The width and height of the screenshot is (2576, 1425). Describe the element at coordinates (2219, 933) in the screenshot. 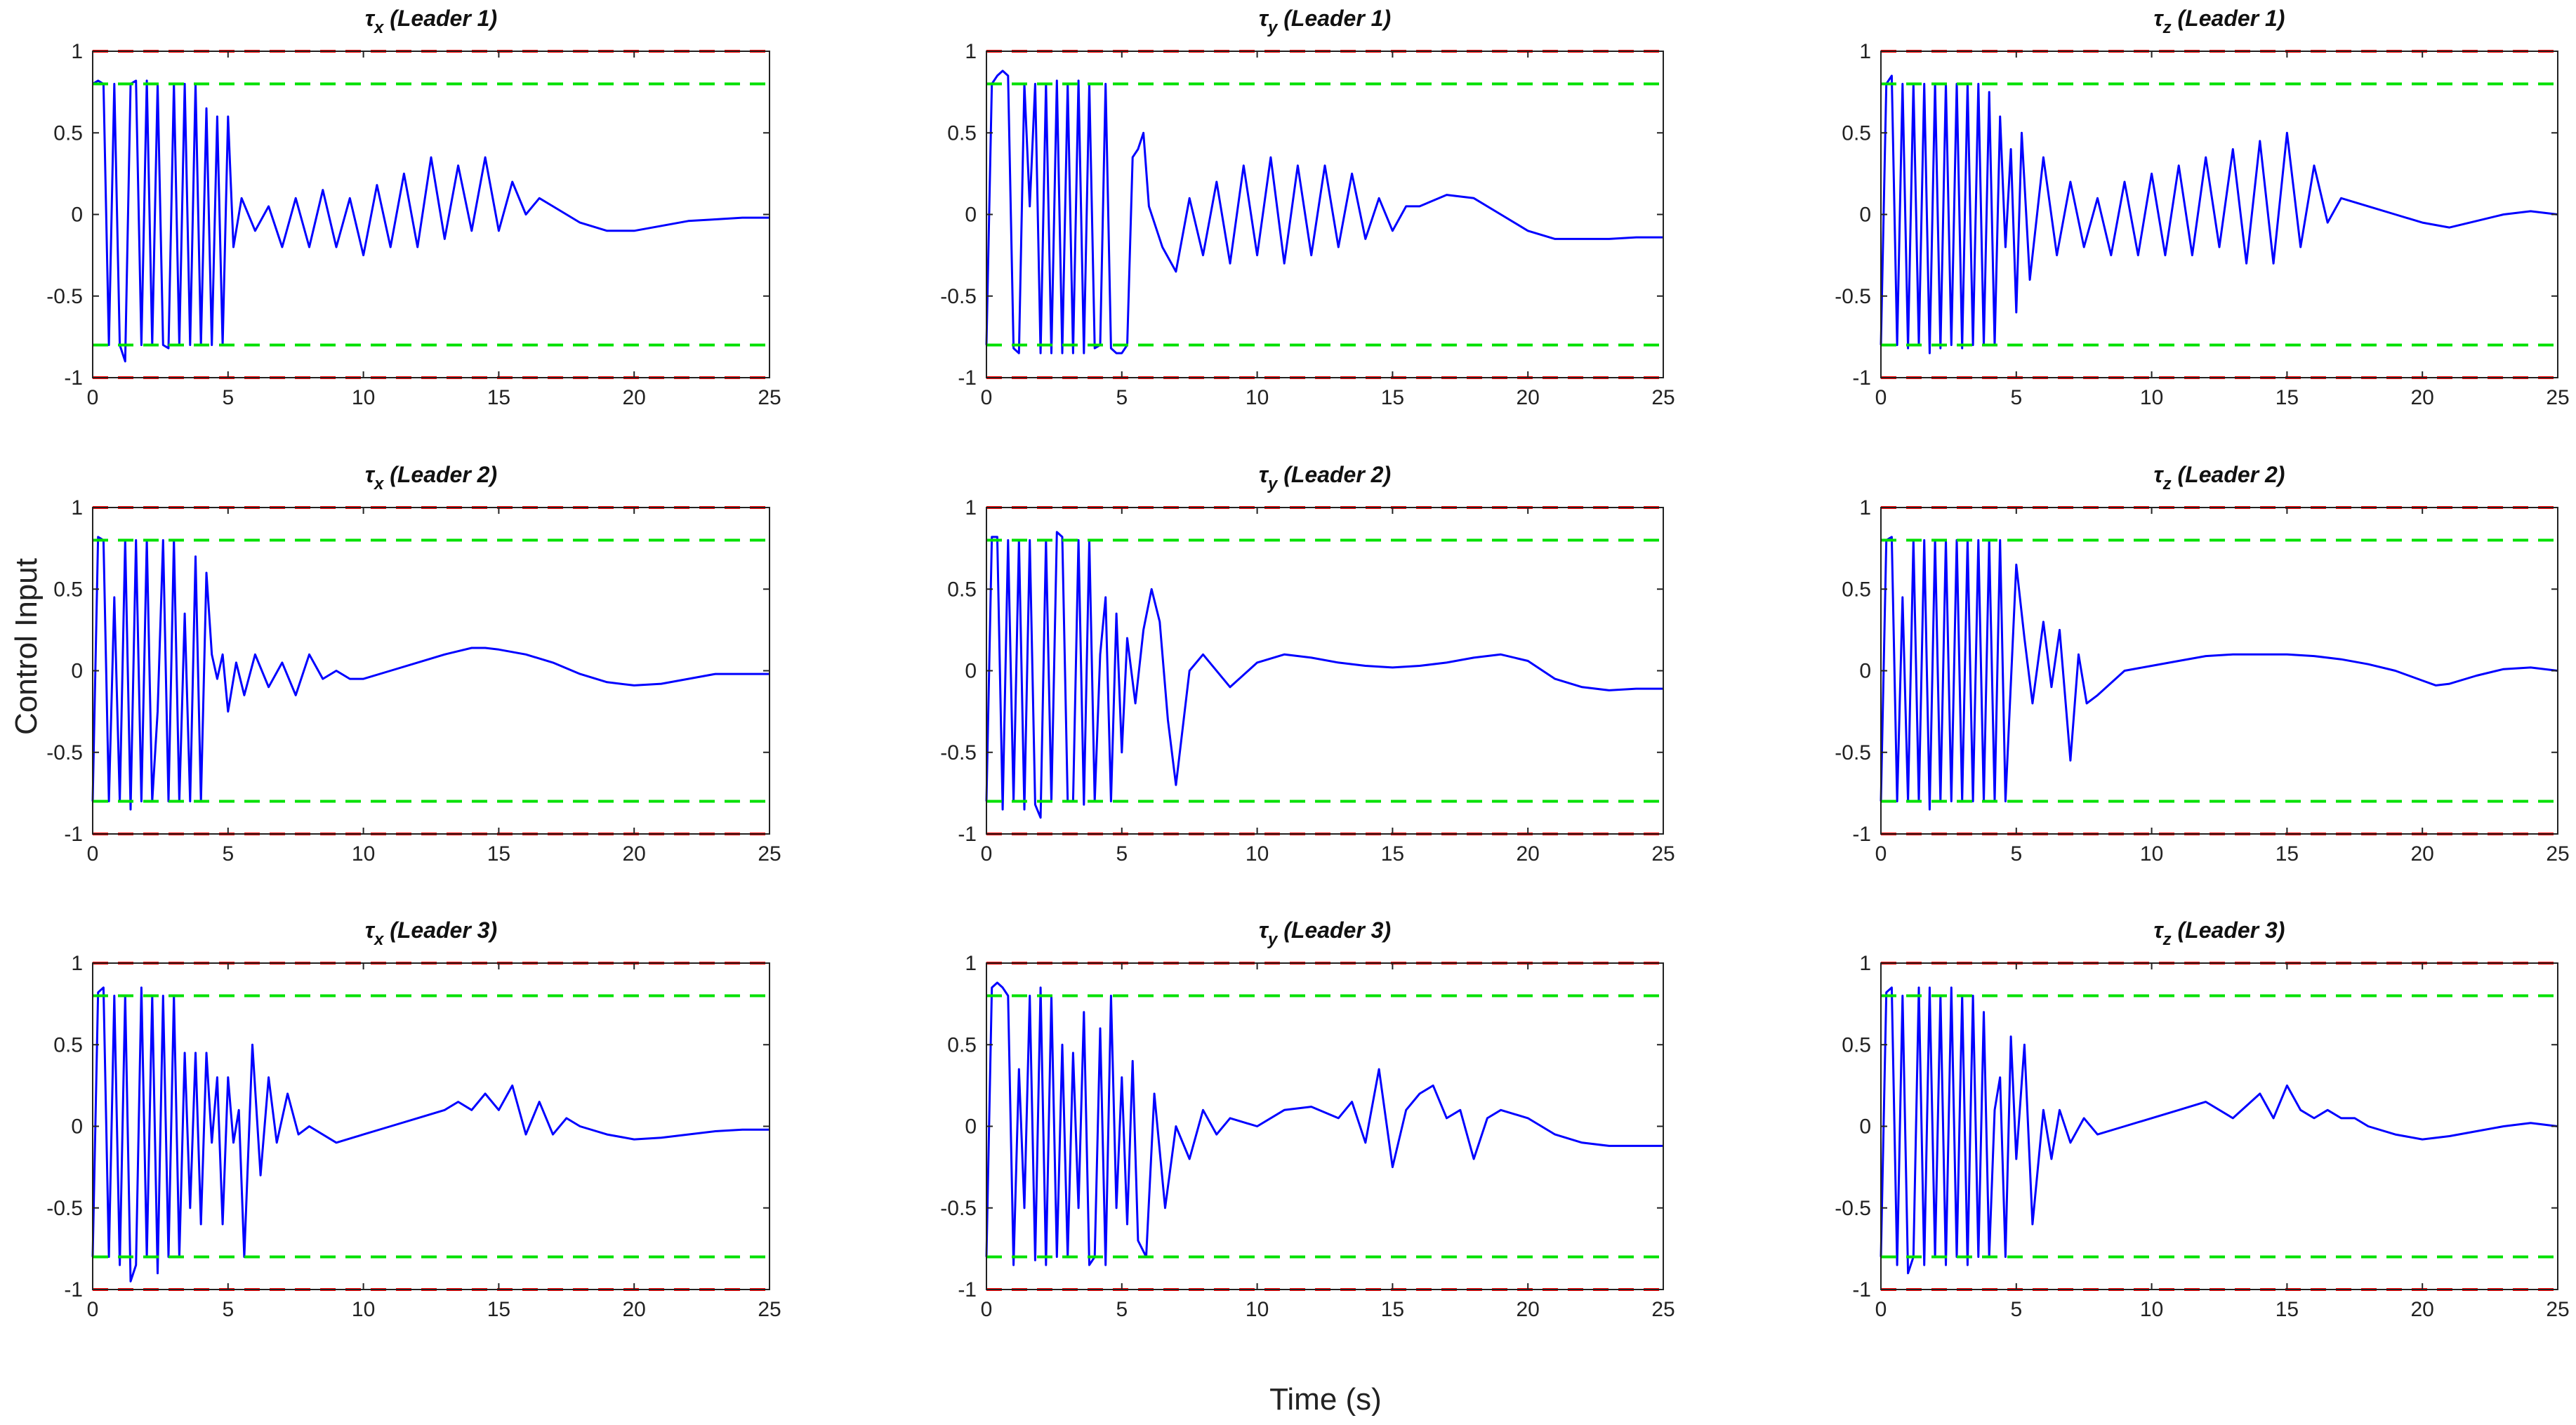

I see `panel-title: τz (Leader 3)` at that location.